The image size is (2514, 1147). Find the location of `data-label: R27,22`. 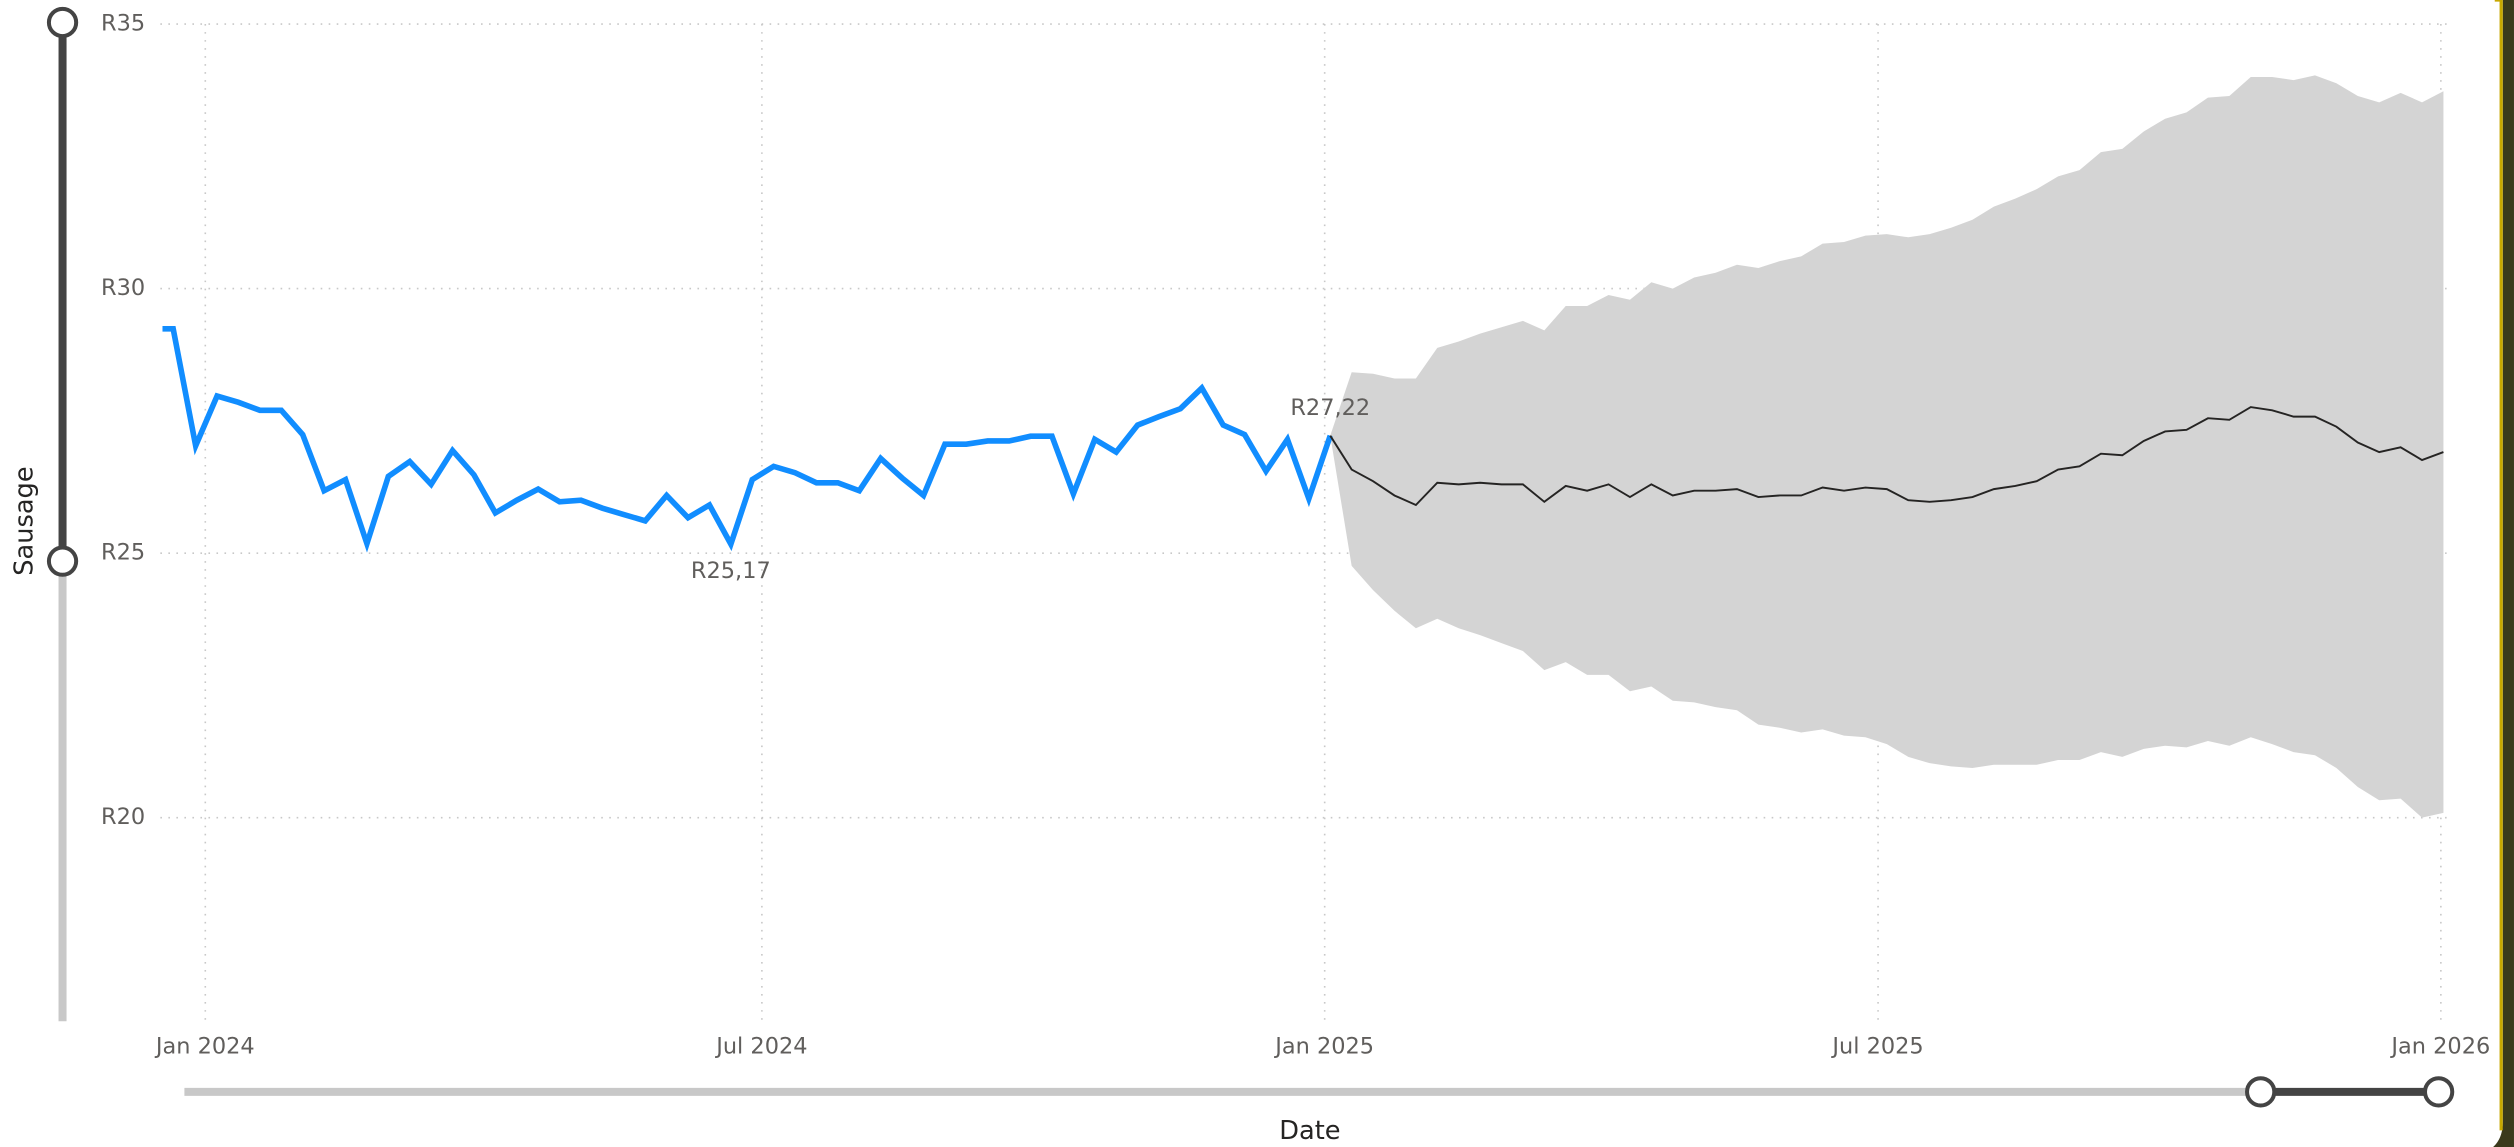

data-label: R27,22 is located at coordinates (1330, 408).